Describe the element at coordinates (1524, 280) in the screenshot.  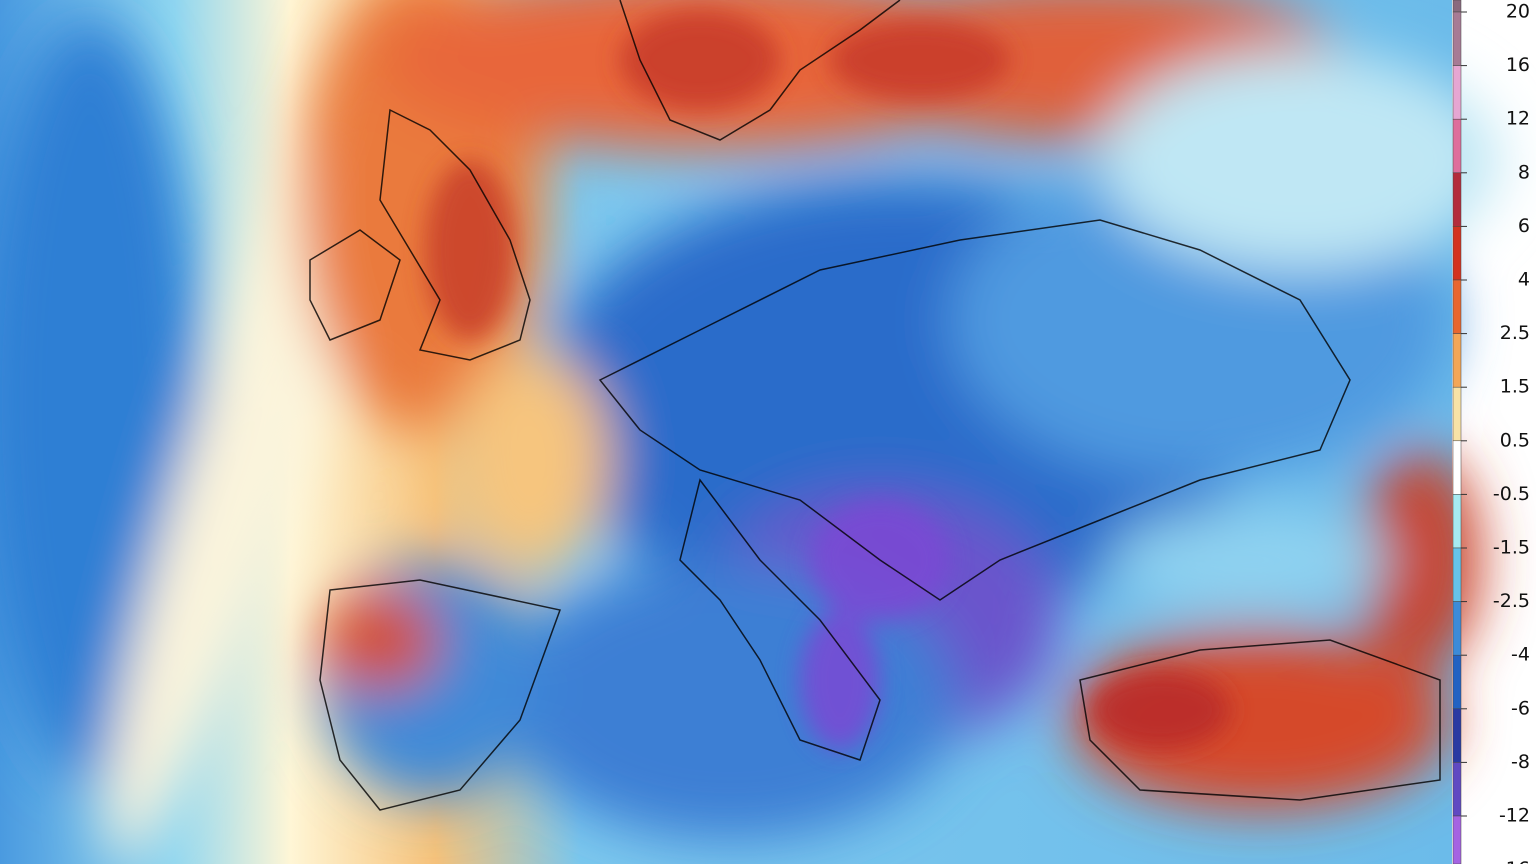
I see `legend-label: 4` at that location.